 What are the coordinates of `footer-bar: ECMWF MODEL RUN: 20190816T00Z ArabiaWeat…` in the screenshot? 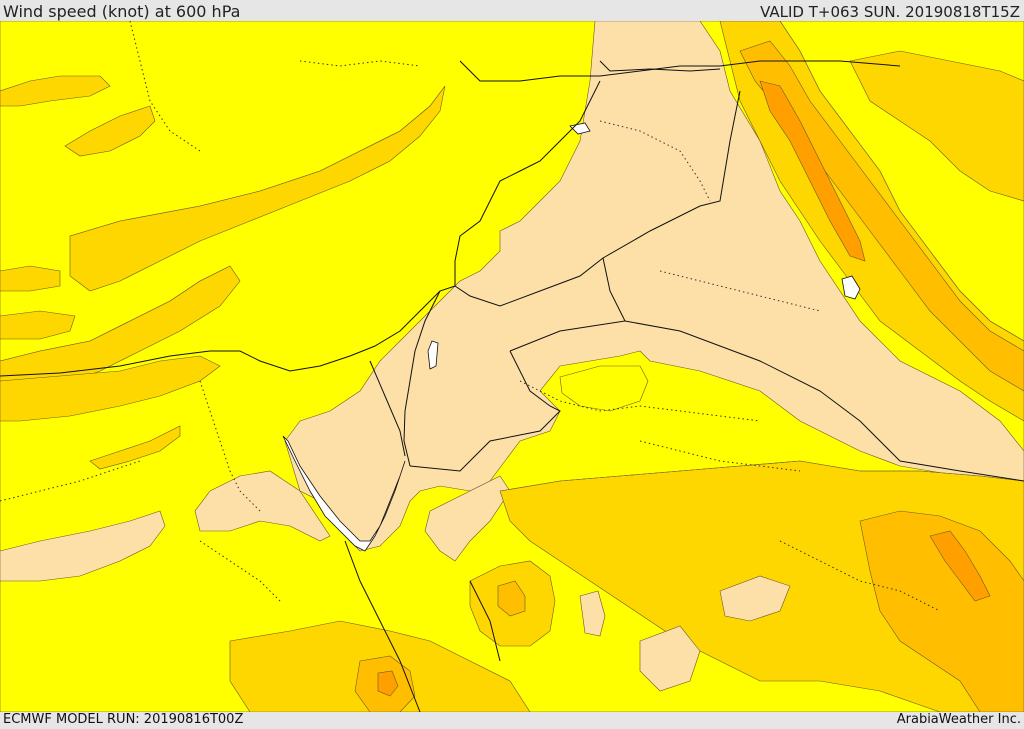 It's located at (512, 720).